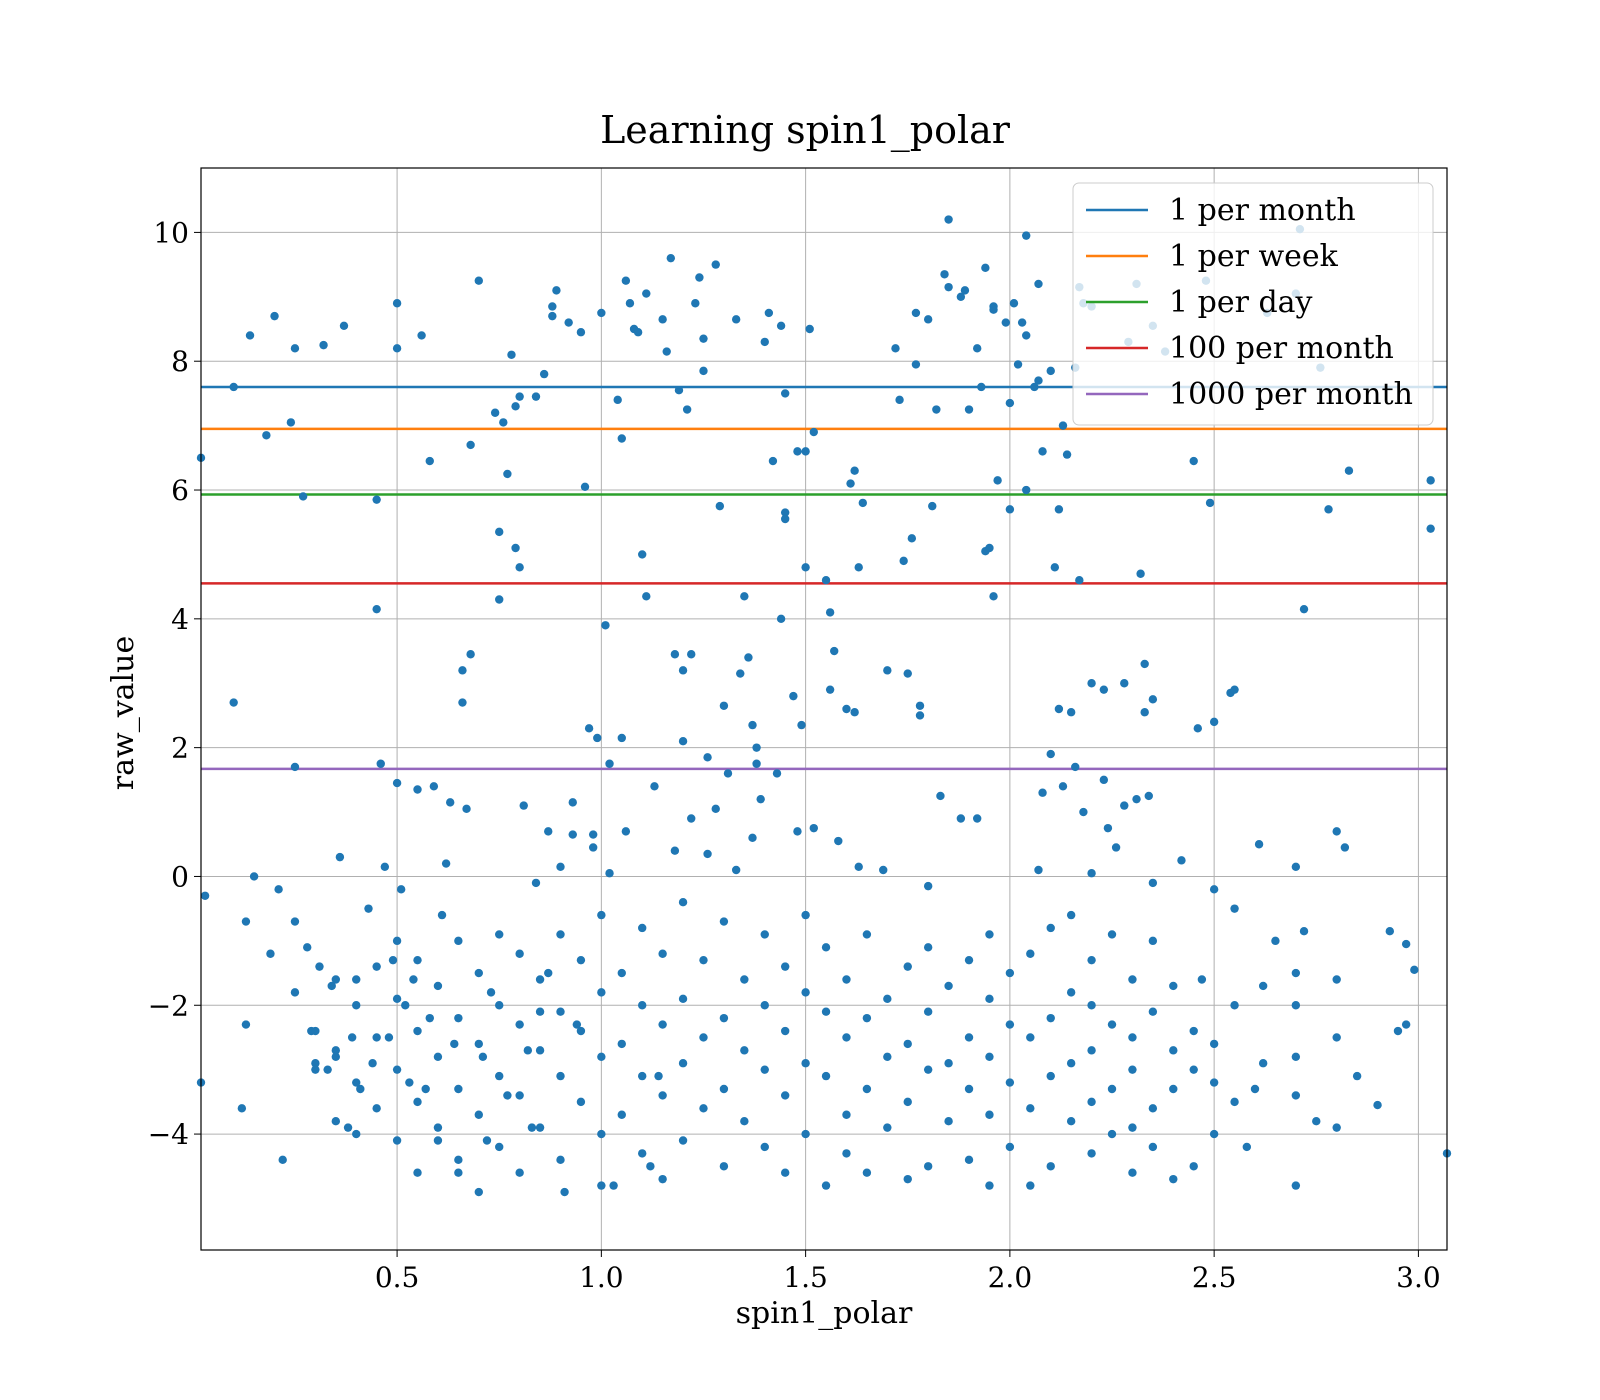  What do you see at coordinates (1254, 256) in the screenshot?
I see `legend-label: 1 per week` at bounding box center [1254, 256].